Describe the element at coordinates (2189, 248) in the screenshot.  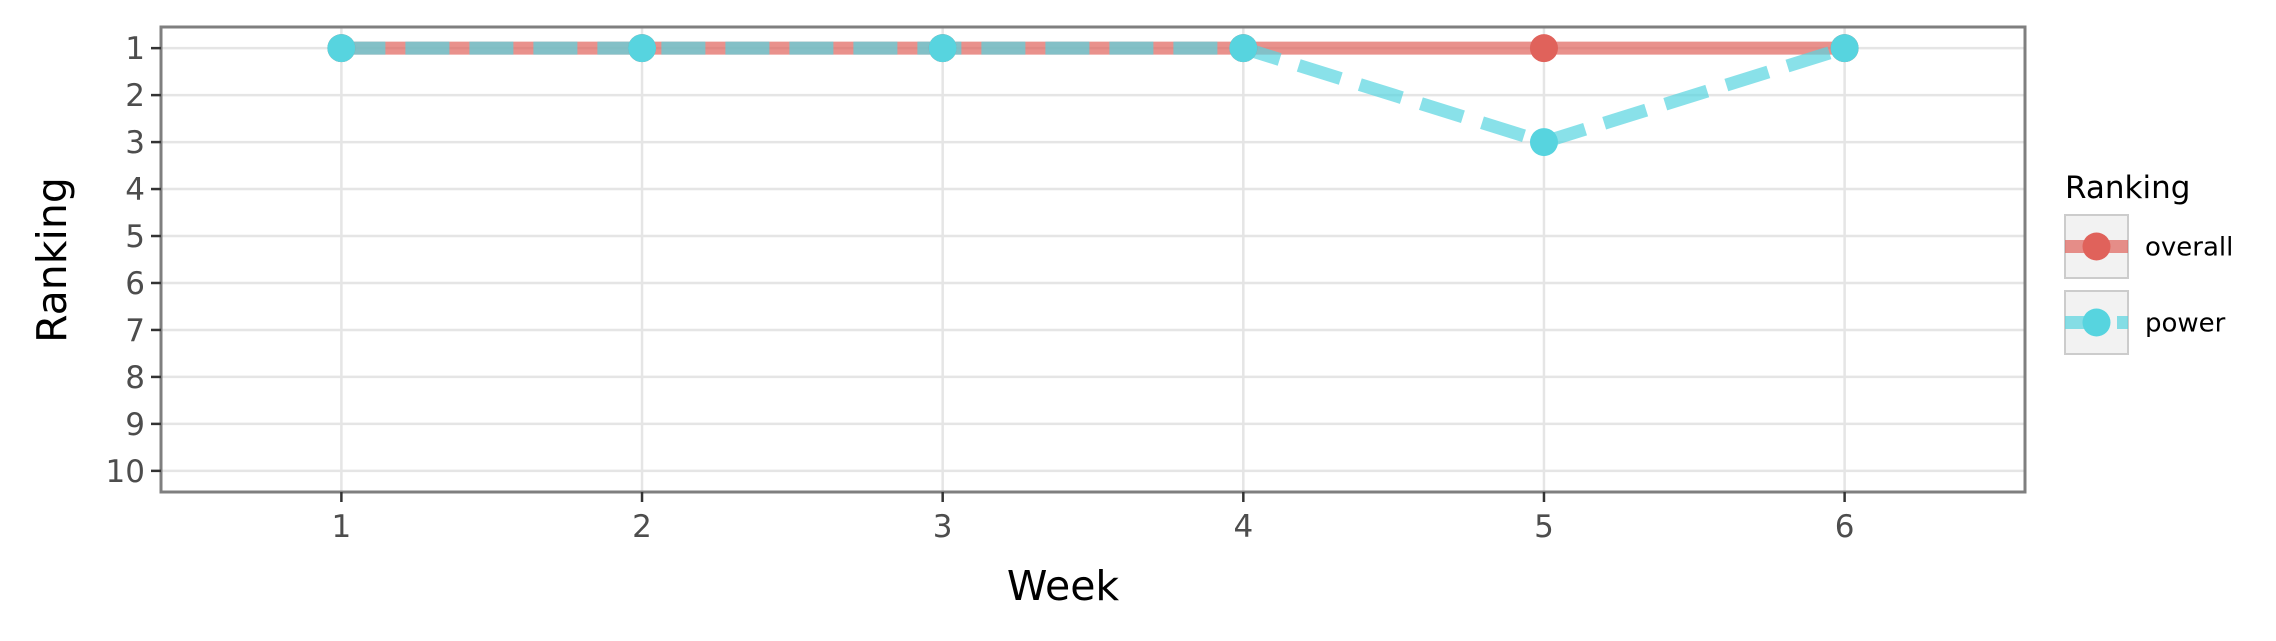
I see `legend-label-overall: overall` at that location.